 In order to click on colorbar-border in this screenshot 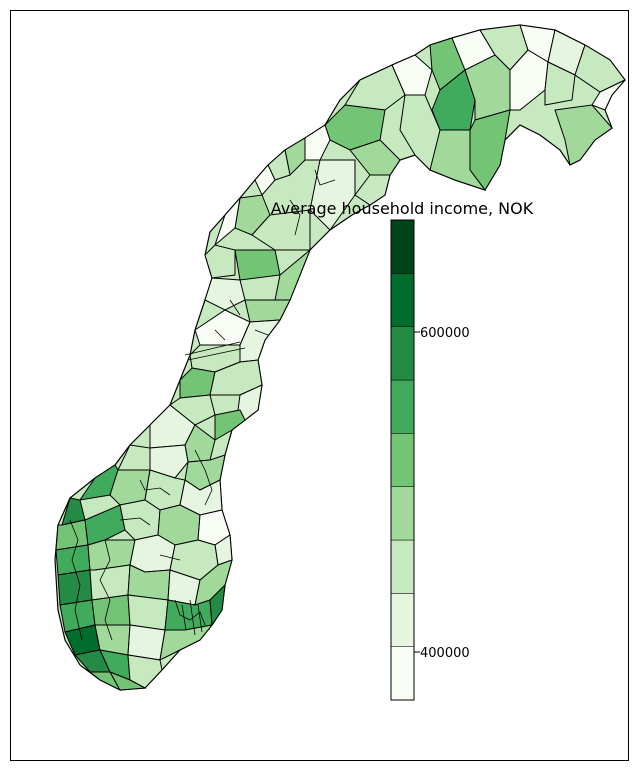, I will do `click(402, 460)`.